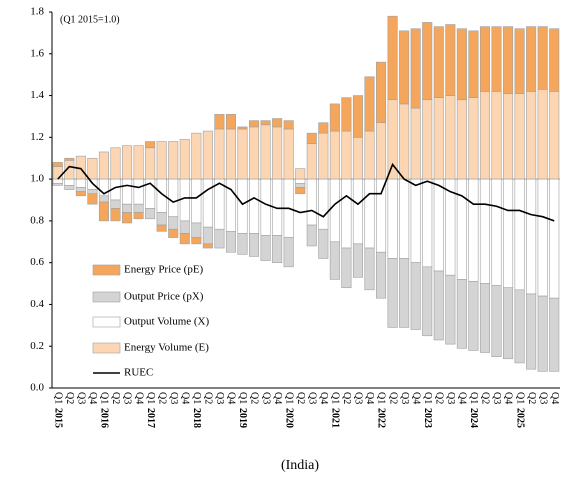  What do you see at coordinates (164, 297) in the screenshot?
I see `legend-label: Output Price (pX)` at bounding box center [164, 297].